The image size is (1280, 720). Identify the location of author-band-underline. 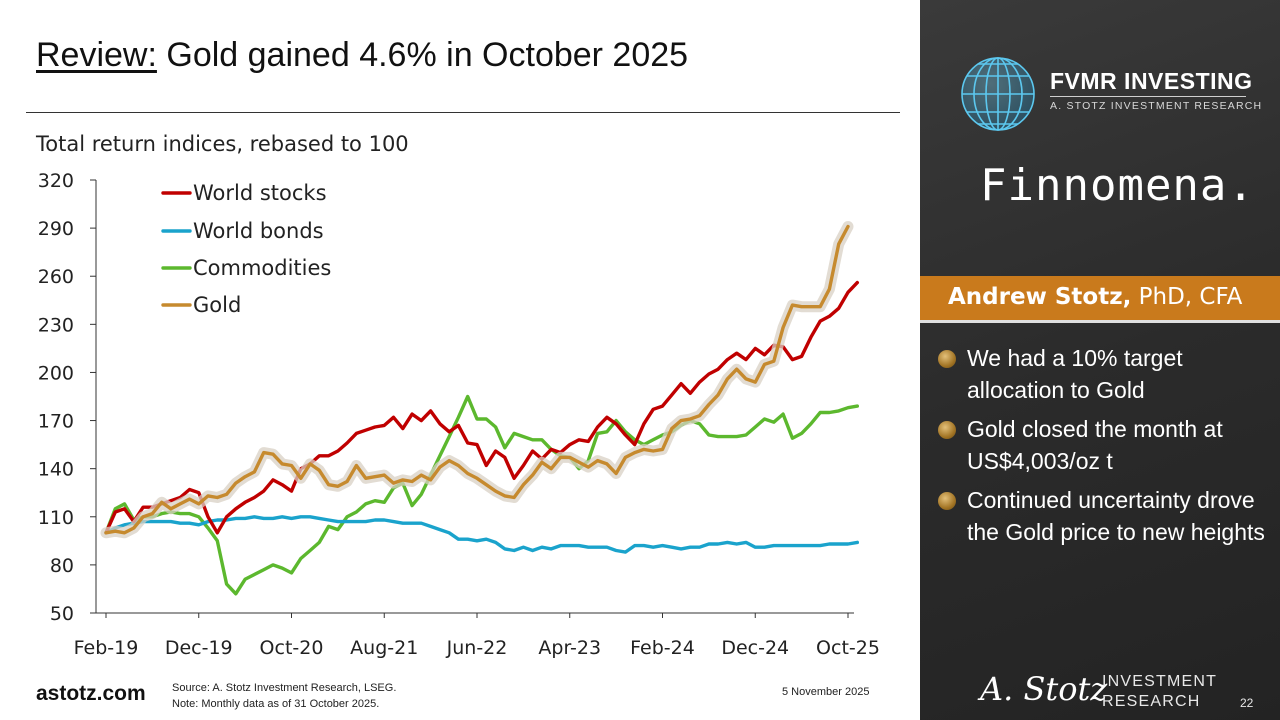
(1100, 321).